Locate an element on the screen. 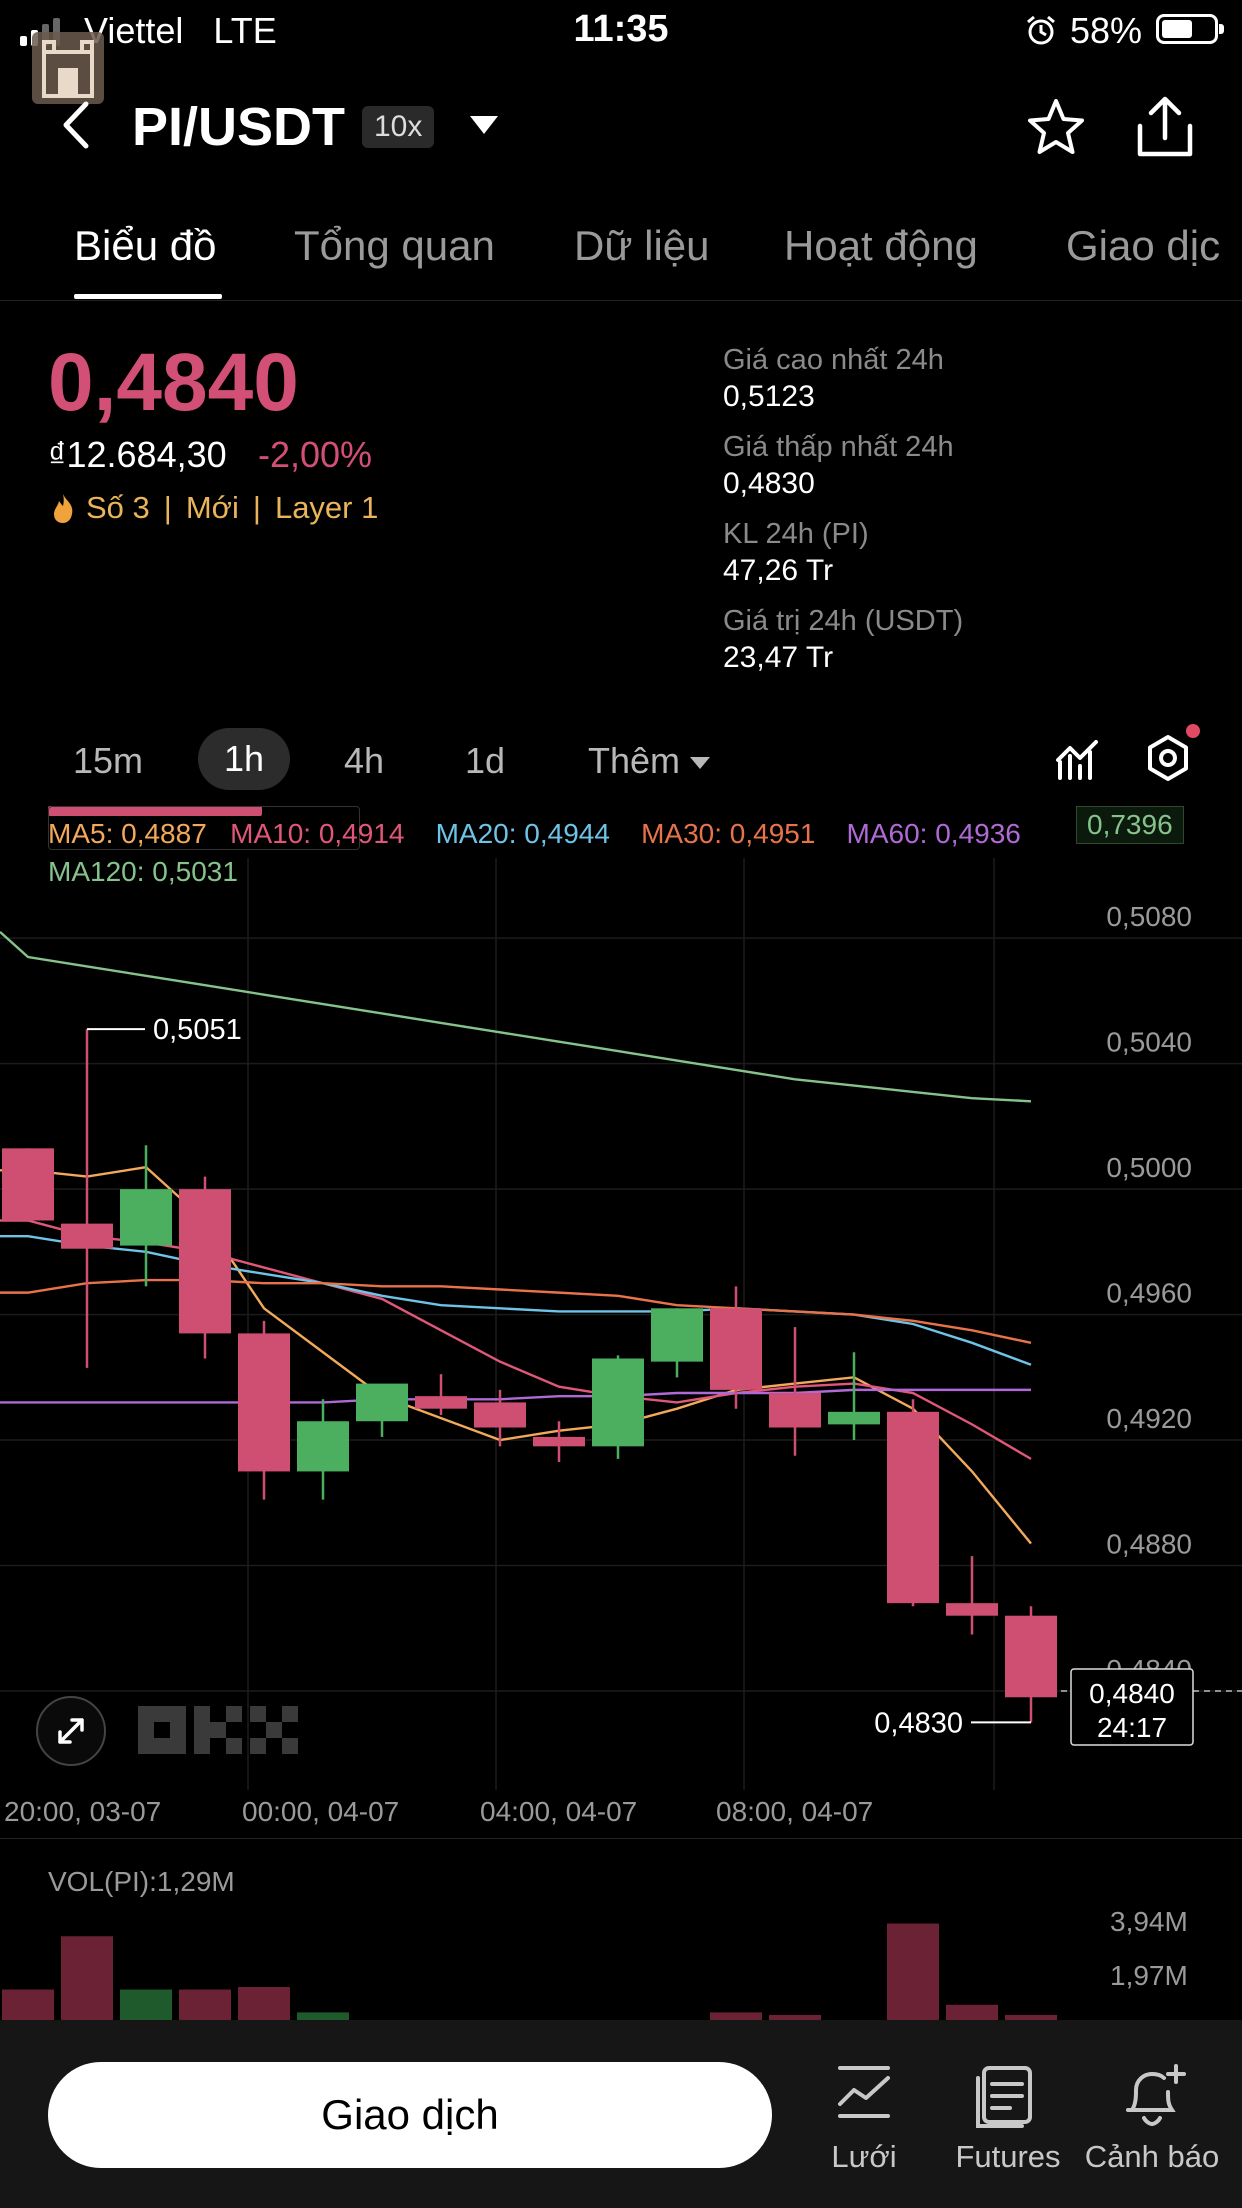 The image size is (1242, 2208). high-marker-label: 0,5051 is located at coordinates (197, 1030).